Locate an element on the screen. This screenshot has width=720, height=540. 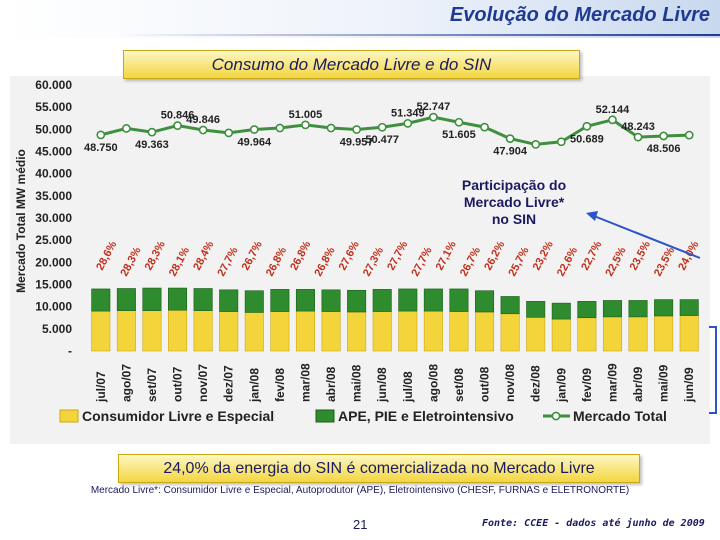
chart-title-banner: Consumo do Mercado Livre e do SIN is located at coordinates (351, 64).